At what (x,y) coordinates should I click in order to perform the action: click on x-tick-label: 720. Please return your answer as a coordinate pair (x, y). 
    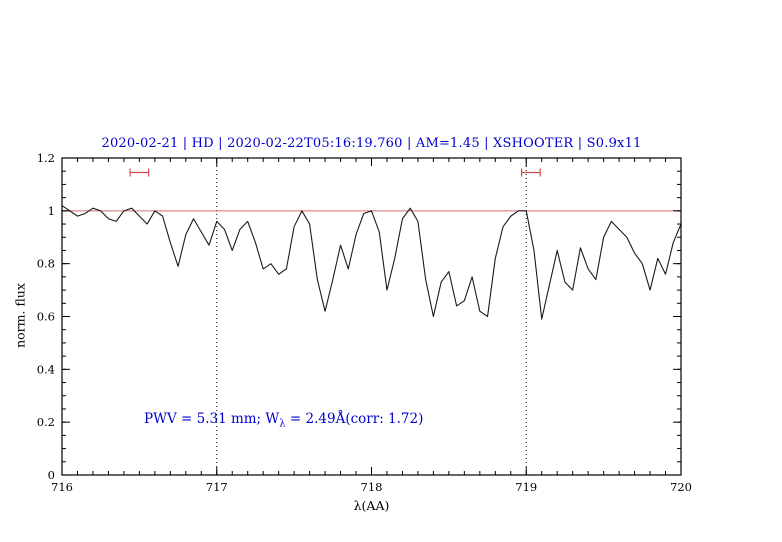
    Looking at the image, I should click on (681, 487).